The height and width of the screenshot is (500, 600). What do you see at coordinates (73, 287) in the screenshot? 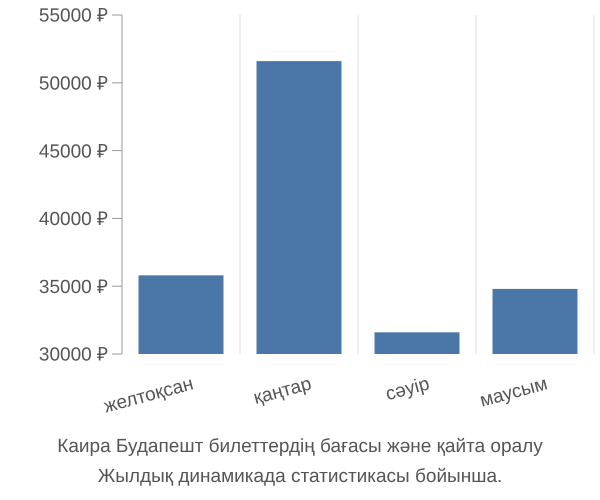
I see `y-tick-label: 35000 ₽` at bounding box center [73, 287].